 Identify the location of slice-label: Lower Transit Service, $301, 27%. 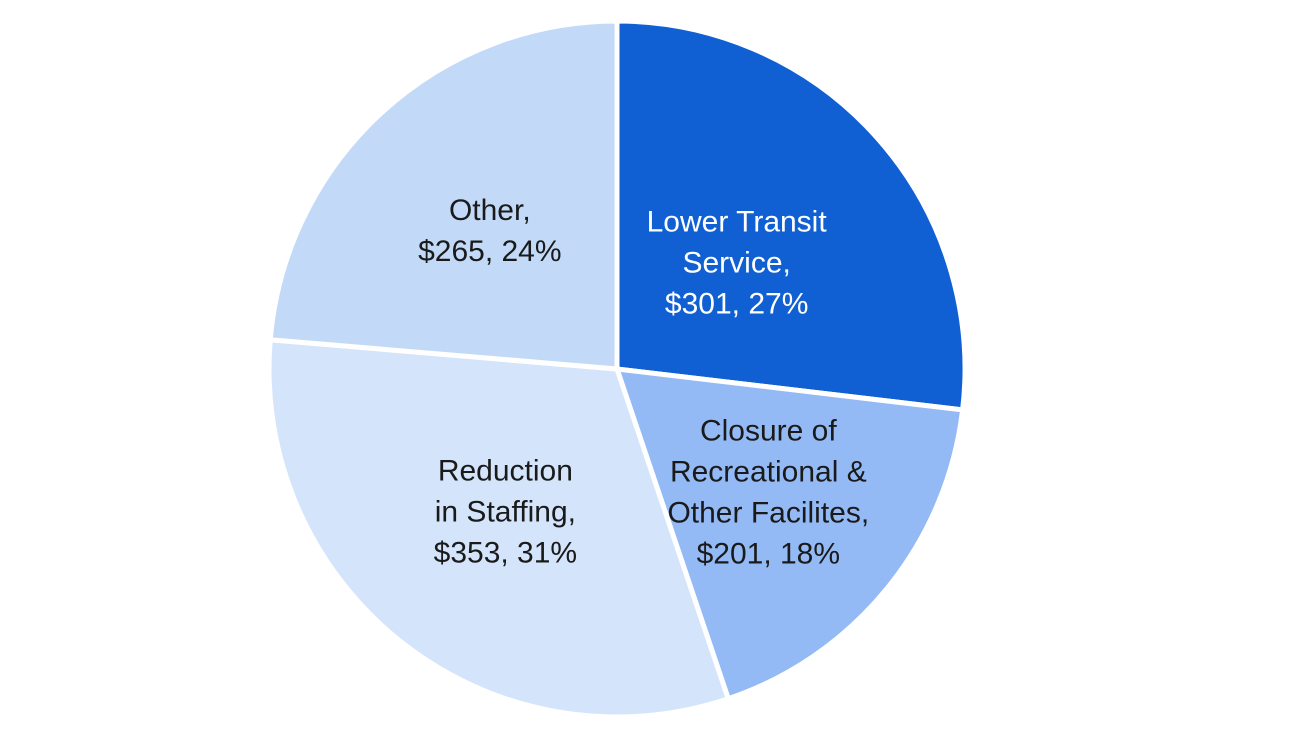
(737, 263).